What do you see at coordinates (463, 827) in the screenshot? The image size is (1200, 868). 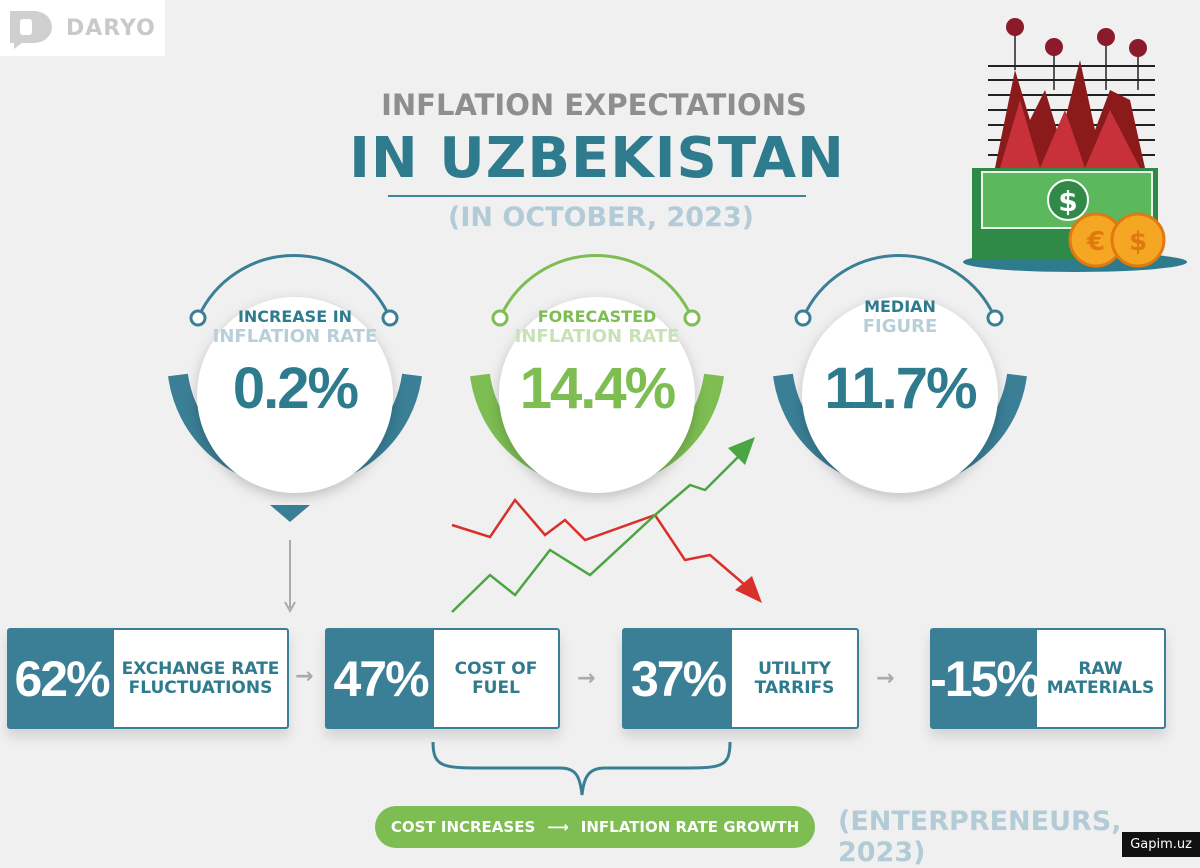 I see `pill-left-text: COST INCREASES` at bounding box center [463, 827].